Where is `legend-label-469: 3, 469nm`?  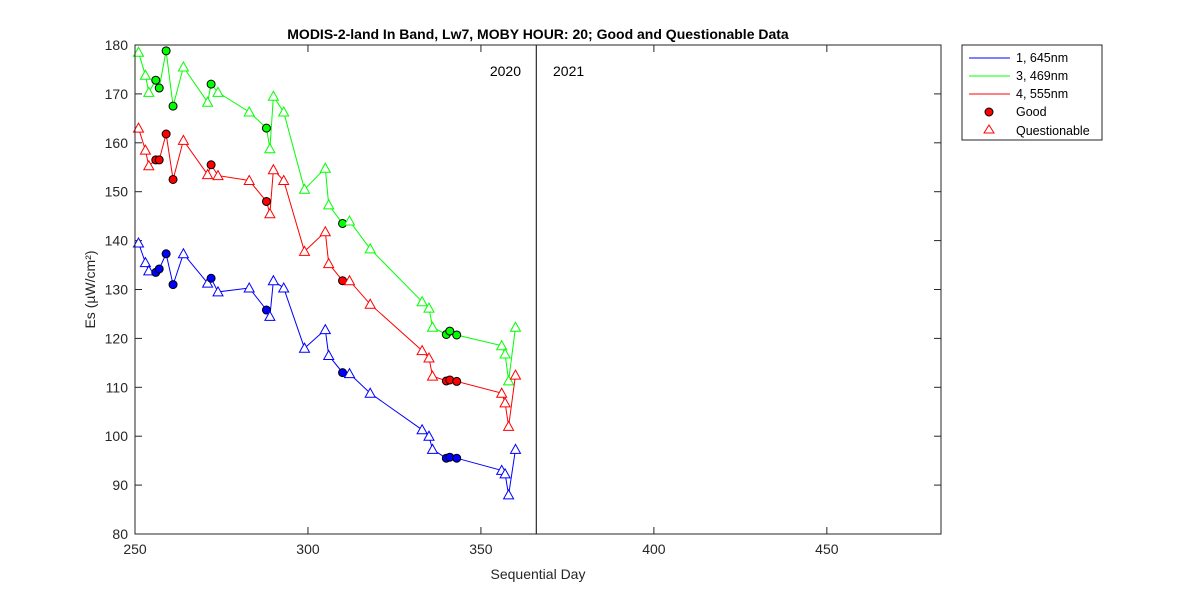 legend-label-469: 3, 469nm is located at coordinates (1042, 76).